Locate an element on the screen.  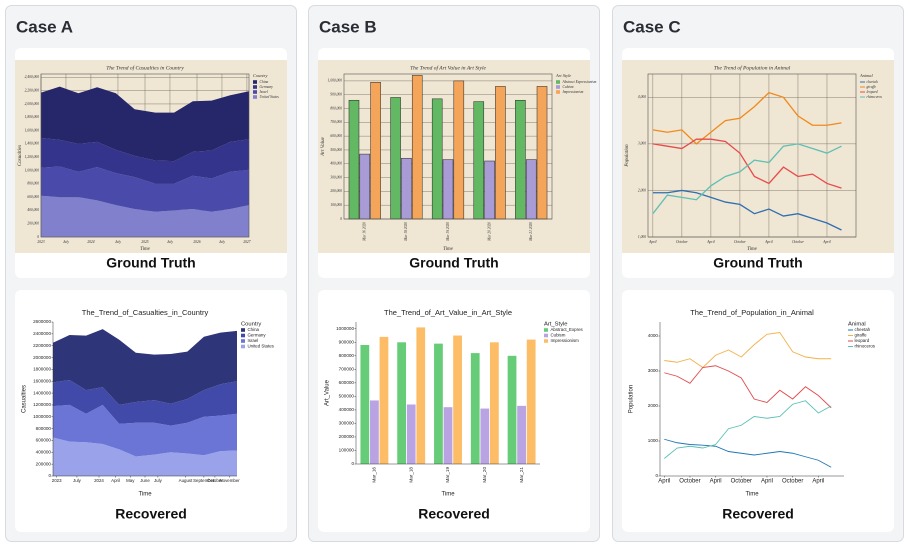
x-tick-label: 2027 is located at coordinates (246, 242).